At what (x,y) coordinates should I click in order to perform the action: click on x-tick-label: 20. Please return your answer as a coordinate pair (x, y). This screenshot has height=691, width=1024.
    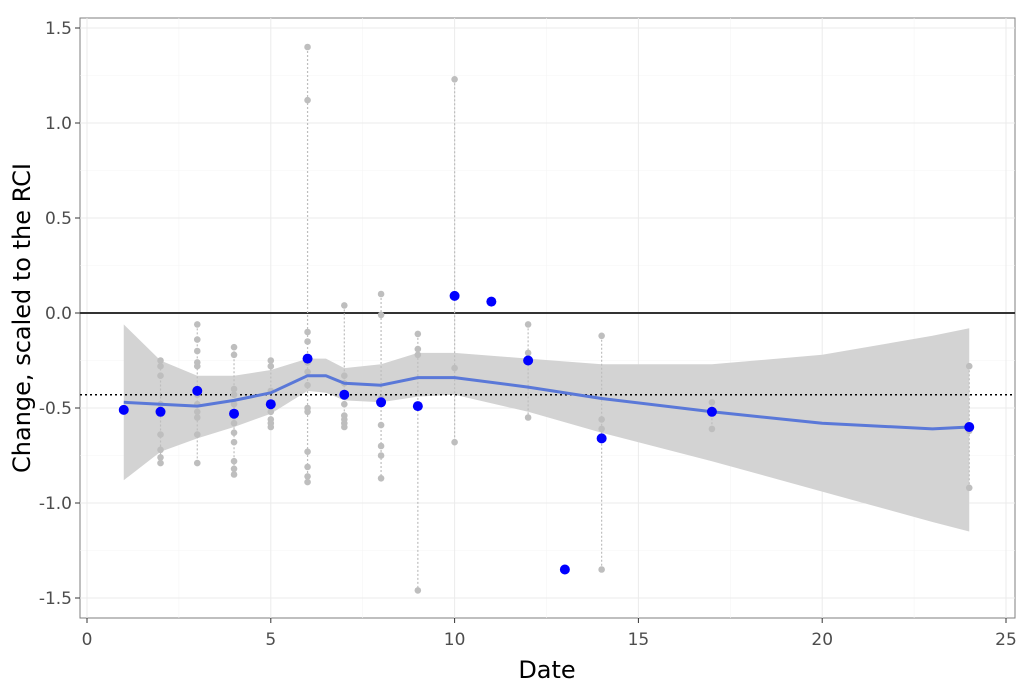
    Looking at the image, I should click on (822, 640).